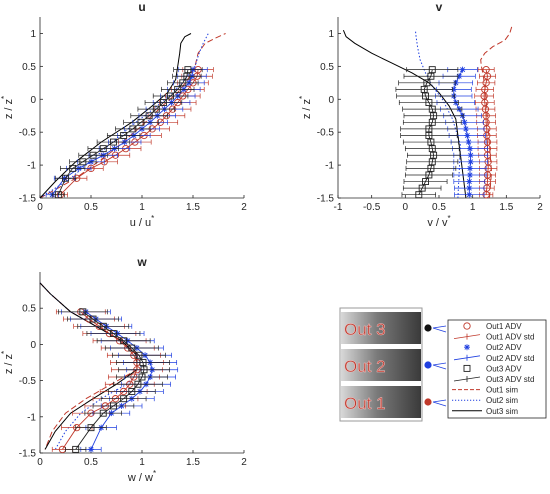 The height and width of the screenshot is (494, 550). I want to click on legend-entry: Out2 ADV std, so click(493, 358).